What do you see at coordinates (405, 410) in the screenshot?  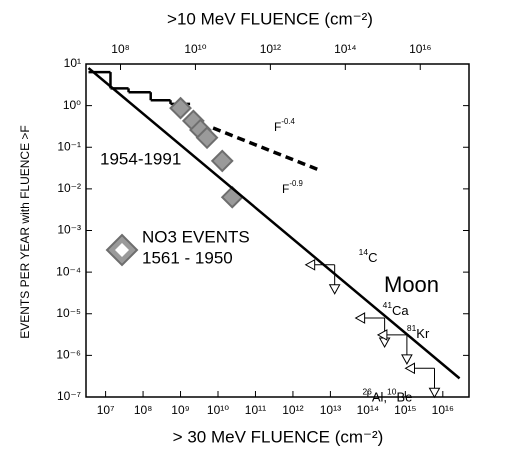 I see `x-tick-label: 10¹⁵` at bounding box center [405, 410].